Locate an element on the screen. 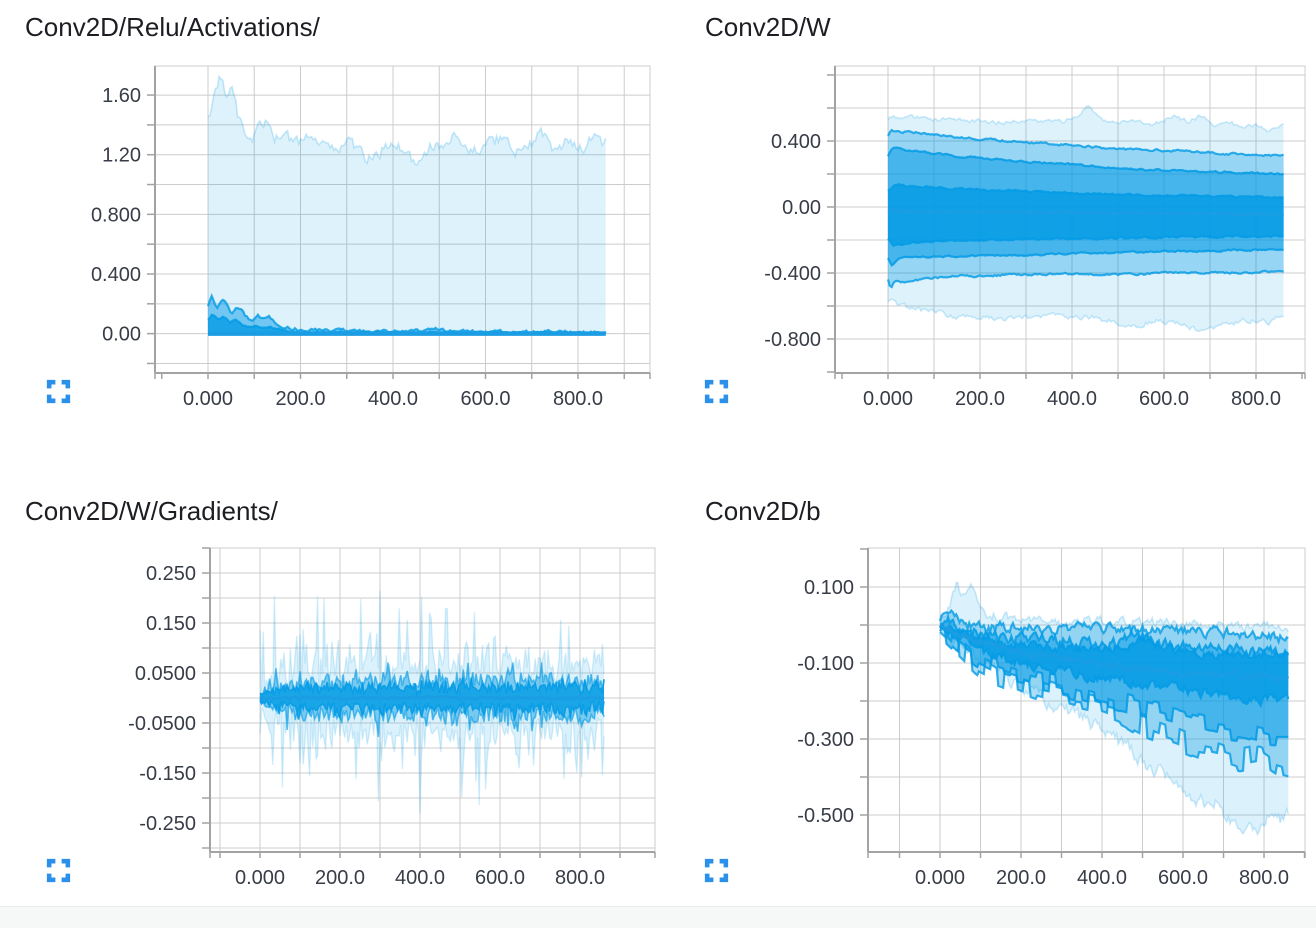 The height and width of the screenshot is (928, 1316). svg-text: -0.400 is located at coordinates (792, 274).